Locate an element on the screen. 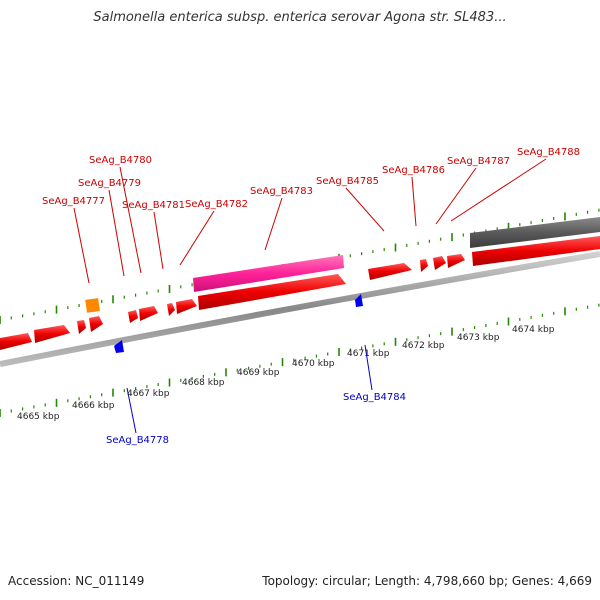  gene-label-seag-b4777: SeAg_B4777 is located at coordinates (73, 201).